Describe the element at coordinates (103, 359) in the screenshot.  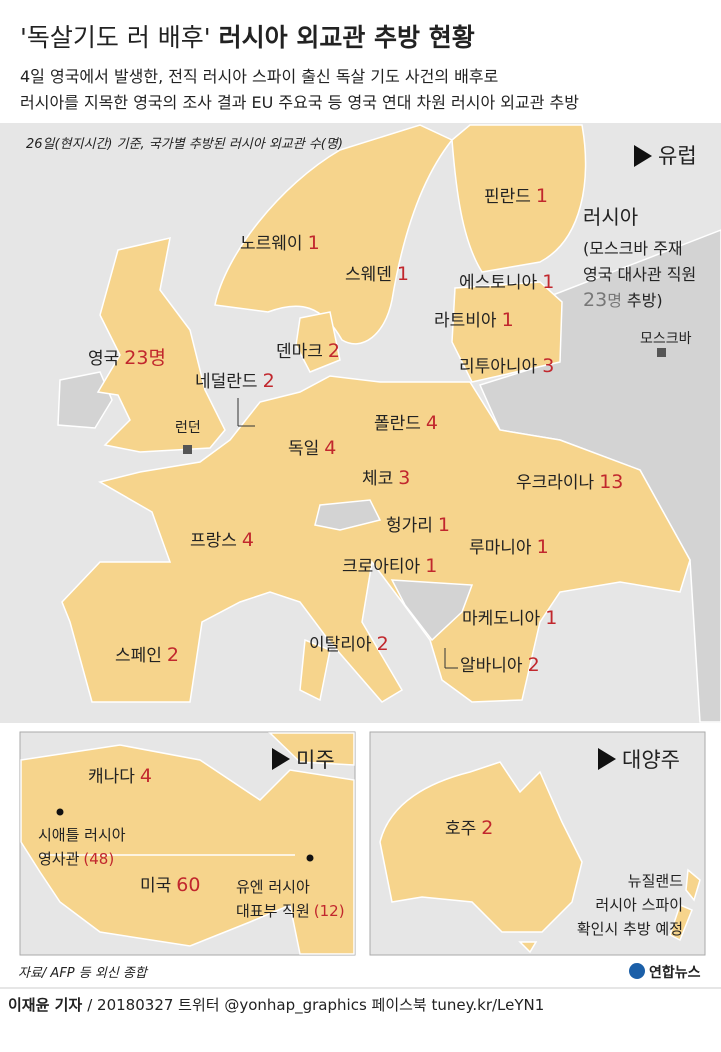
I see `country-name: 영국` at that location.